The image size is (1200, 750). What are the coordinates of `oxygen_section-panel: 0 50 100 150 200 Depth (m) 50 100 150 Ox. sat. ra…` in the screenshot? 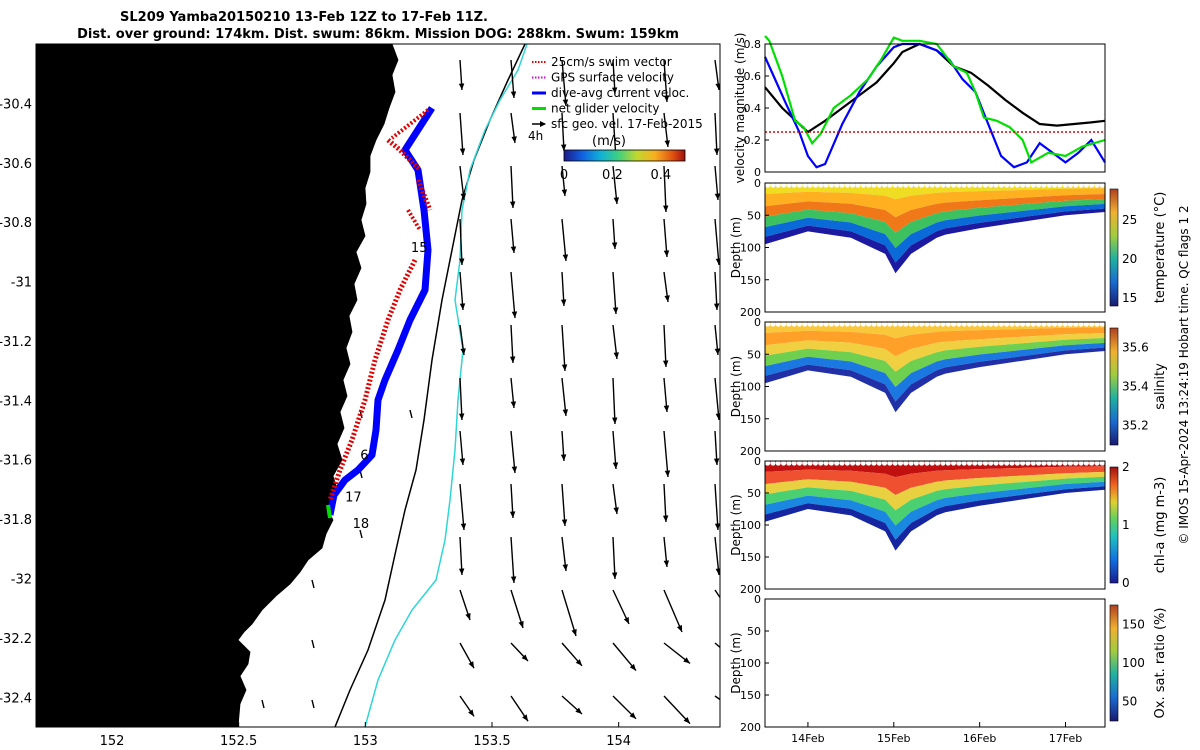 It's located at (948, 663).